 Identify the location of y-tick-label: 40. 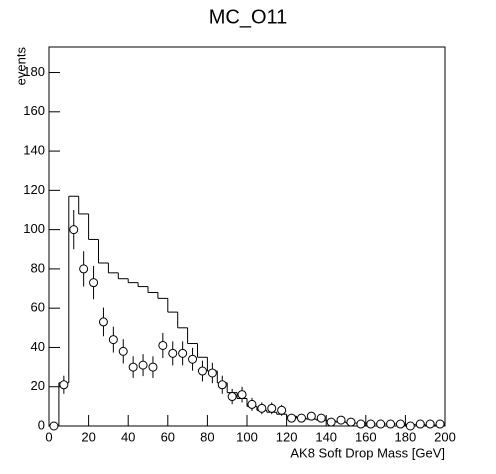
(38, 346).